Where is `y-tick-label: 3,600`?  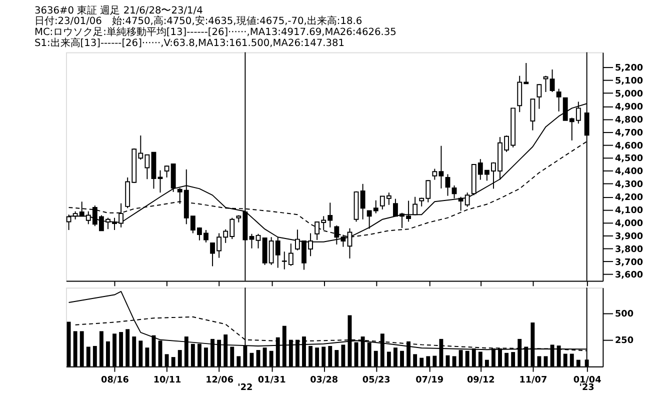 y-tick-label: 3,600 is located at coordinates (629, 275).